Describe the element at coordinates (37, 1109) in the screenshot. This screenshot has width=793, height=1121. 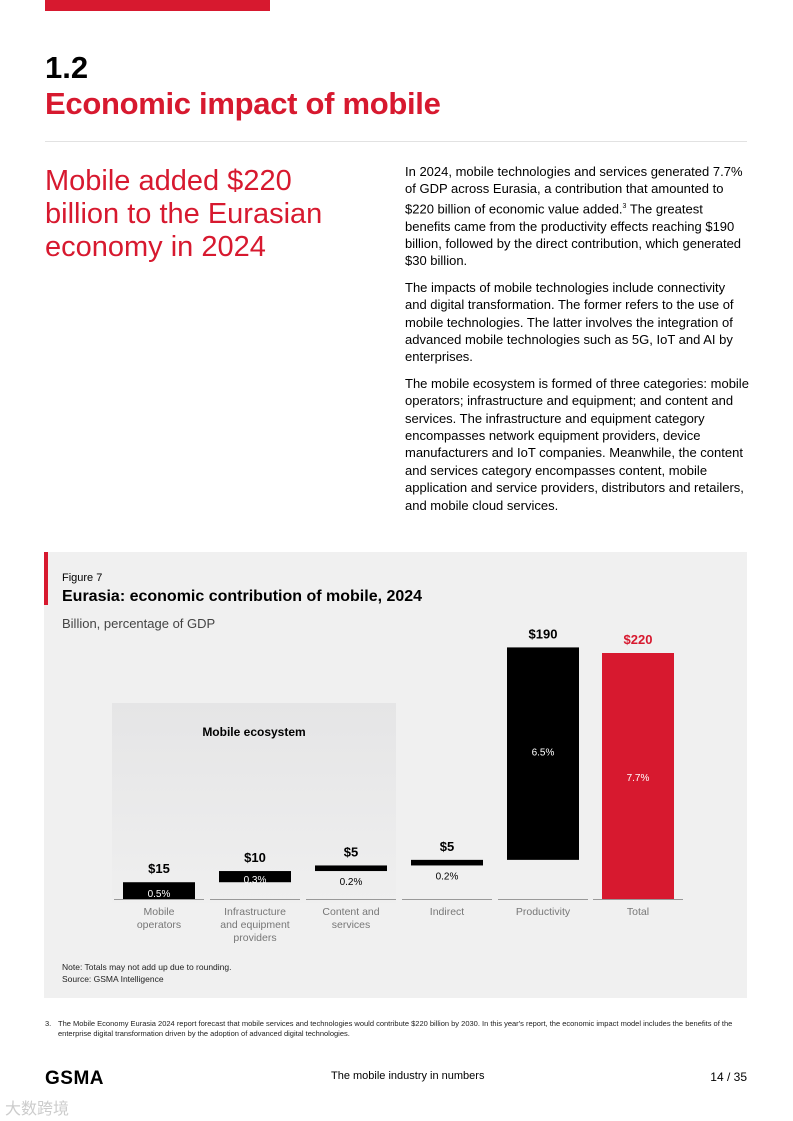
I see `watermark: 大数跨境` at that location.